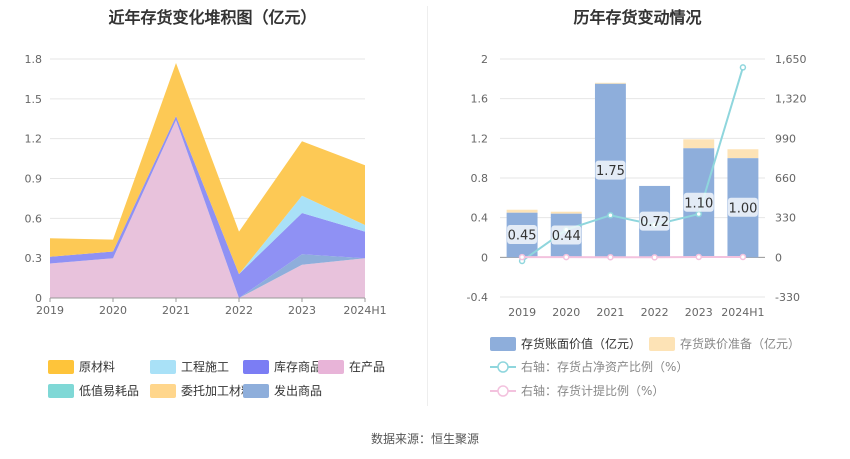 This screenshot has height=459, width=850. What do you see at coordinates (480, 99) in the screenshot?
I see `y-tick-label: 1.6` at bounding box center [480, 99].